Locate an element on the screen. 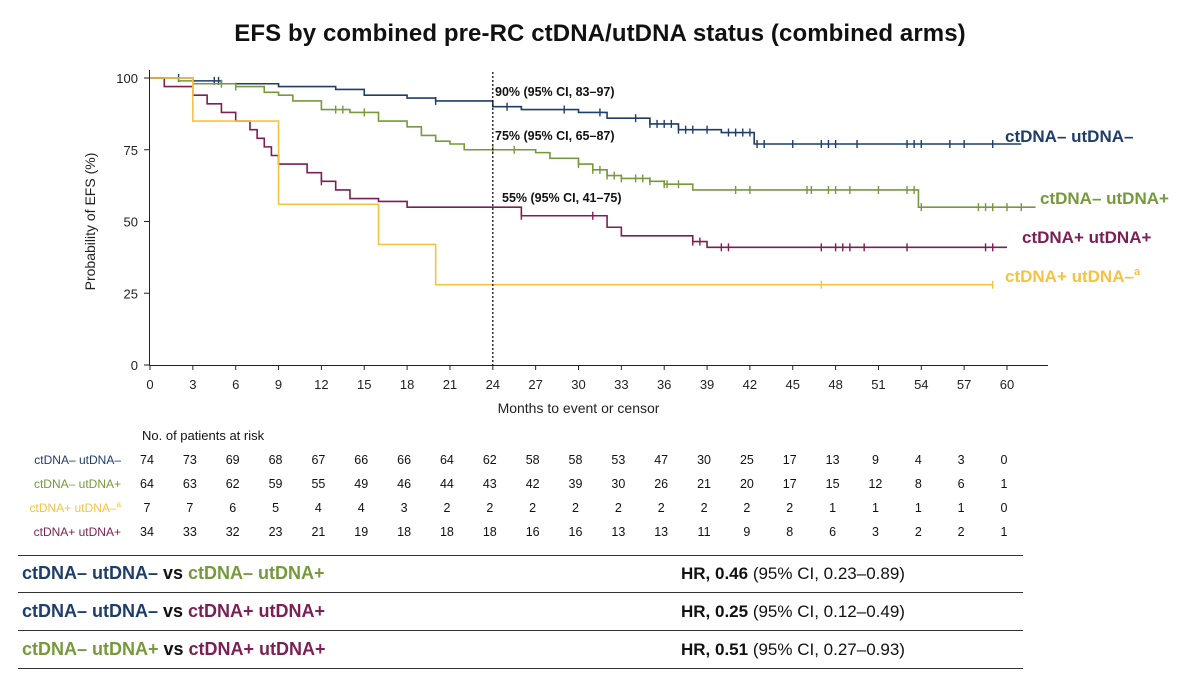  risk-table-header: No. of patients at risk is located at coordinates (203, 435).